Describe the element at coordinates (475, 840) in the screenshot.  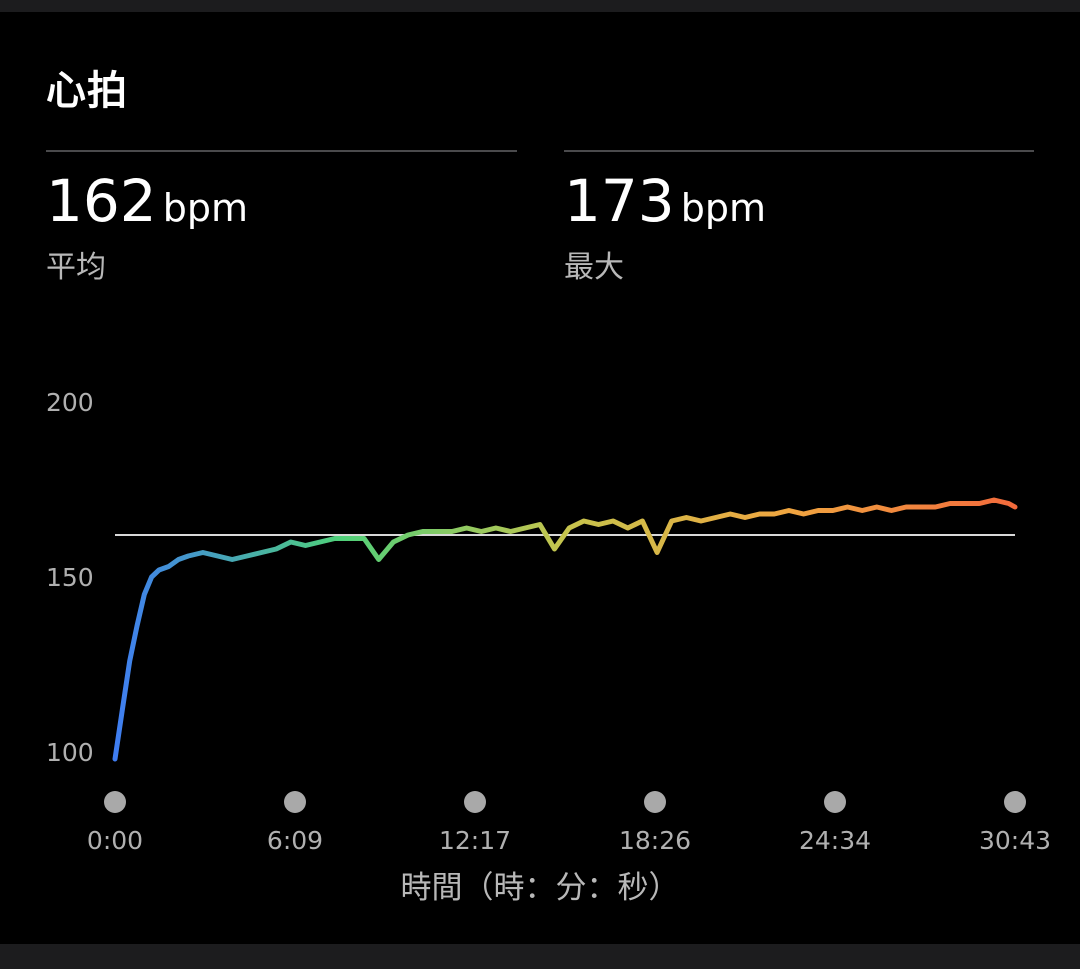
I see `x-tick-label: 12:17` at that location.